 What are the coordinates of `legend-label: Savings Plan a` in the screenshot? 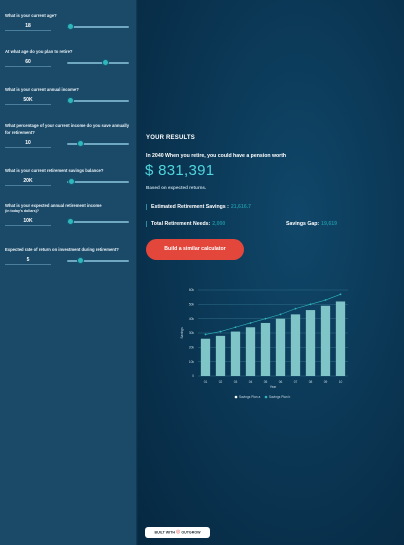 It's located at (249, 397).